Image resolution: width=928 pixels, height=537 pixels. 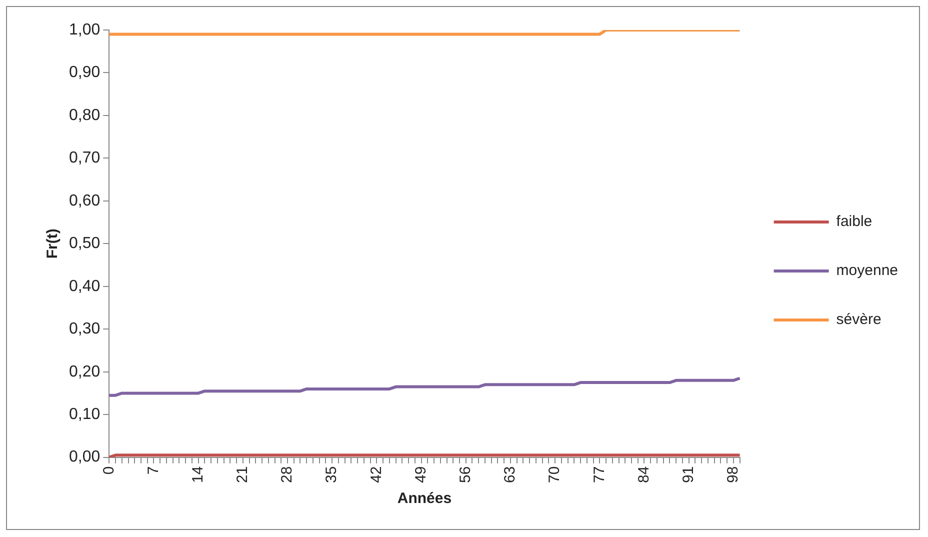 What do you see at coordinates (84, 457) in the screenshot?
I see `y-tick-label: 0,00` at bounding box center [84, 457].